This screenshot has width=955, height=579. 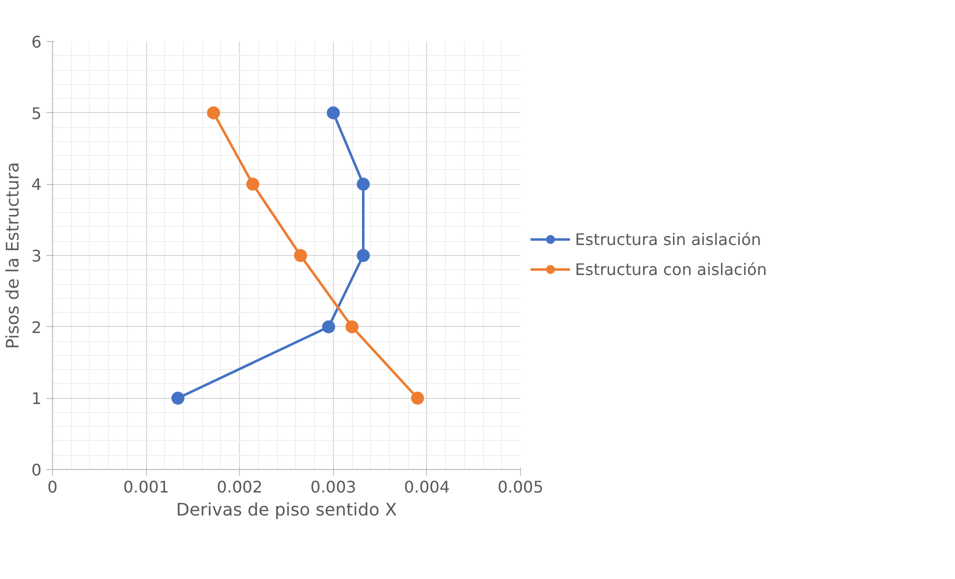 I want to click on y-axis-title: Pisos de la Estructura, so click(x=13, y=256).